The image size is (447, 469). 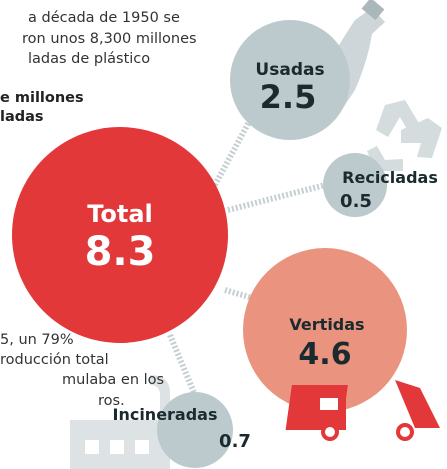 I want to click on note-line: mulaba en los, so click(x=113, y=380).